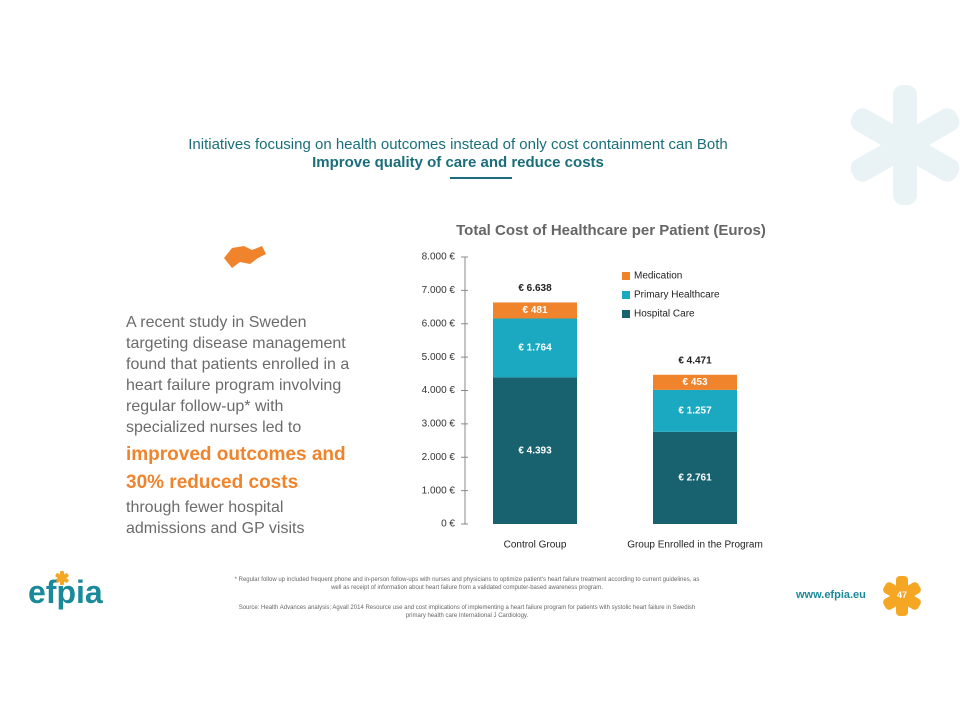 Image resolution: width=960 pixels, height=720 pixels. I want to click on y-tick-label: 2.000 €, so click(439, 457).